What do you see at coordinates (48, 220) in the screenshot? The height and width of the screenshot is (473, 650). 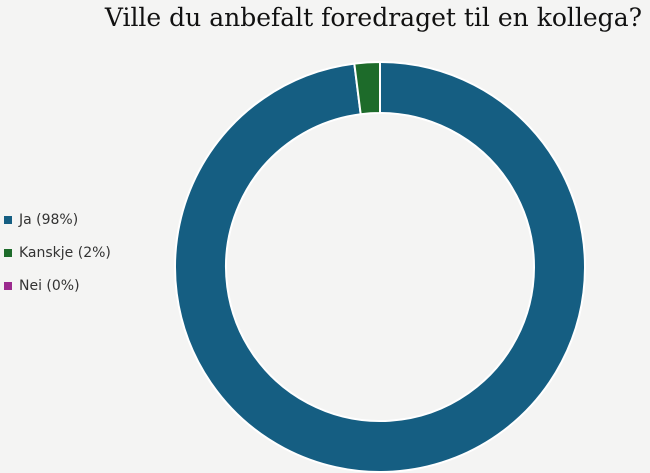 I see `legend-label: Ja (98%)` at bounding box center [48, 220].